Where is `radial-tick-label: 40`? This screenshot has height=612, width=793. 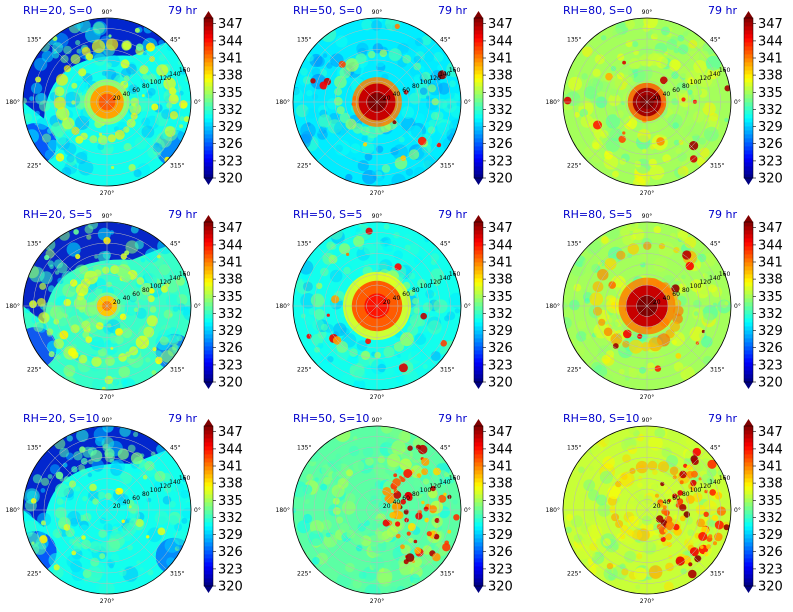
radial-tick-label: 40 is located at coordinates (397, 298).